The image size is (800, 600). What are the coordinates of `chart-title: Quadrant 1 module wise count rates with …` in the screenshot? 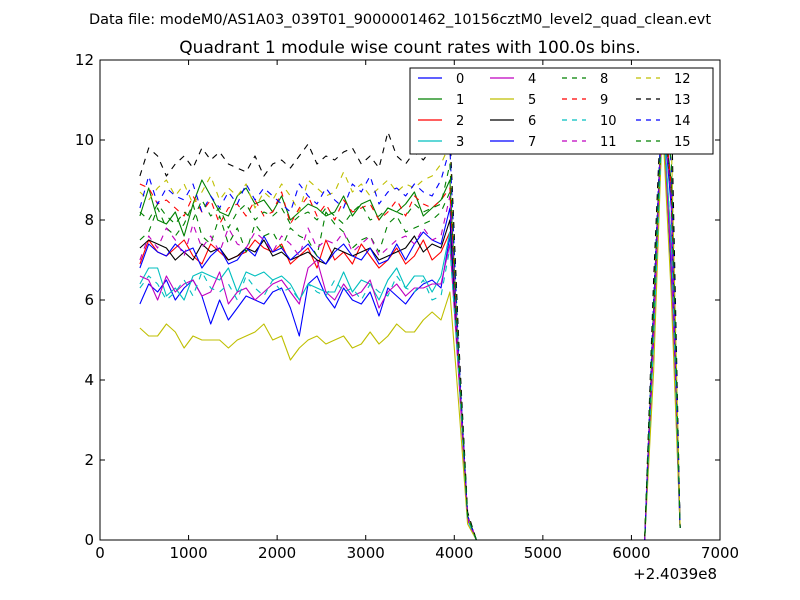 It's located at (409, 48).